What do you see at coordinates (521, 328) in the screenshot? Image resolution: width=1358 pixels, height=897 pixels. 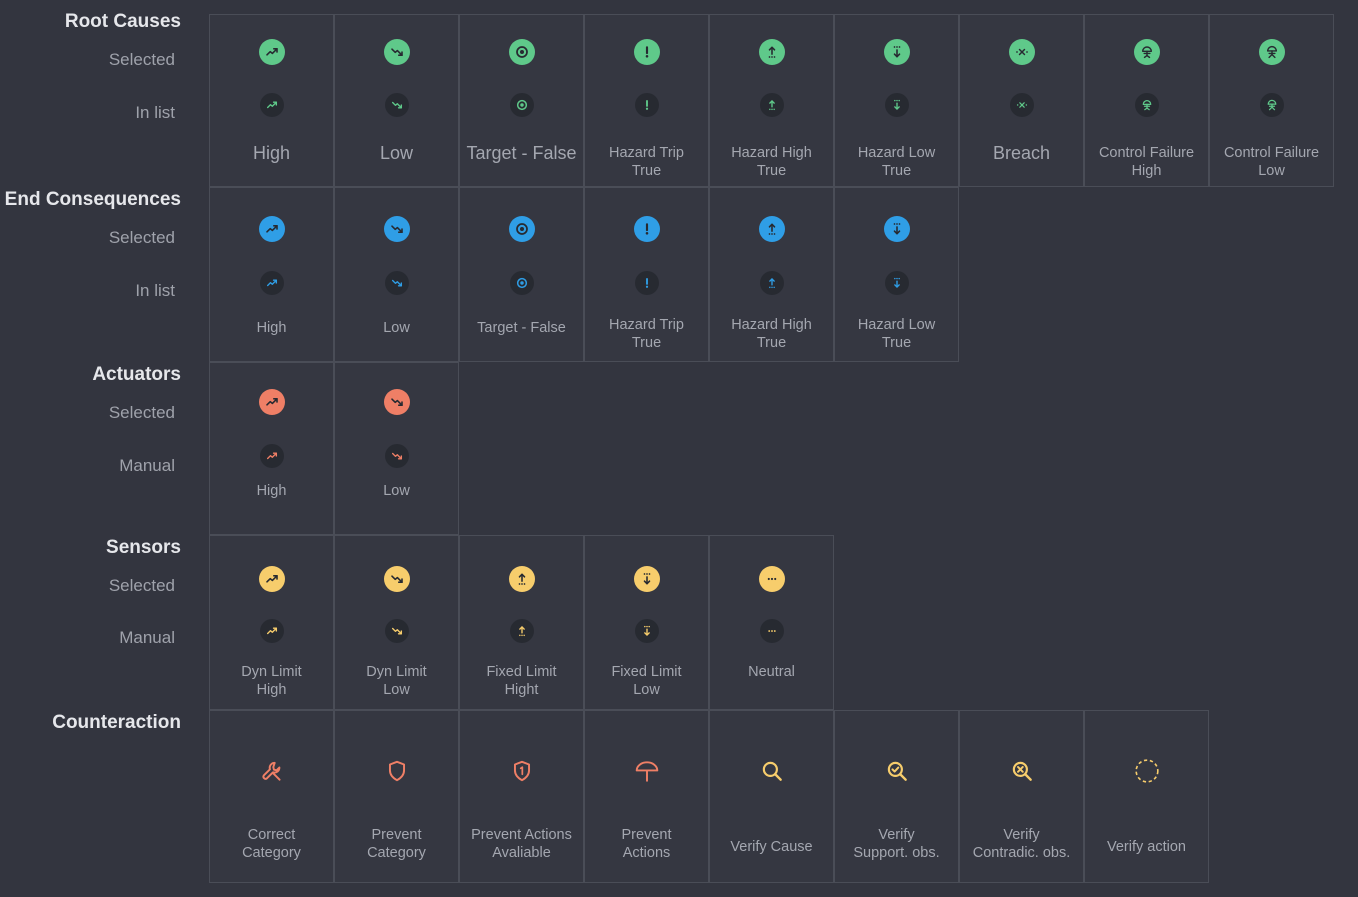 I see `end-consequence-label: Target - False` at bounding box center [521, 328].